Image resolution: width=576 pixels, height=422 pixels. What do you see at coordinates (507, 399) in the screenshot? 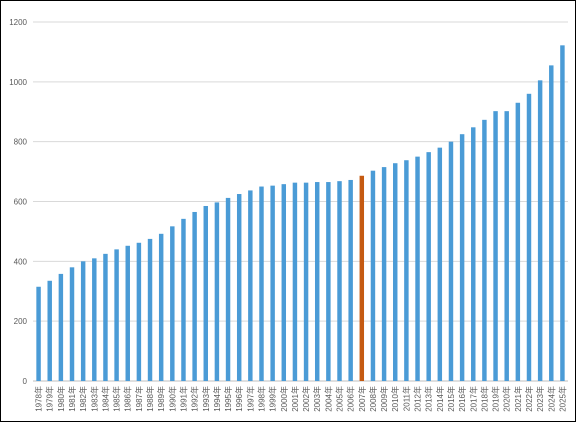
I see `x-tick-label-42: 2020年` at bounding box center [507, 399].